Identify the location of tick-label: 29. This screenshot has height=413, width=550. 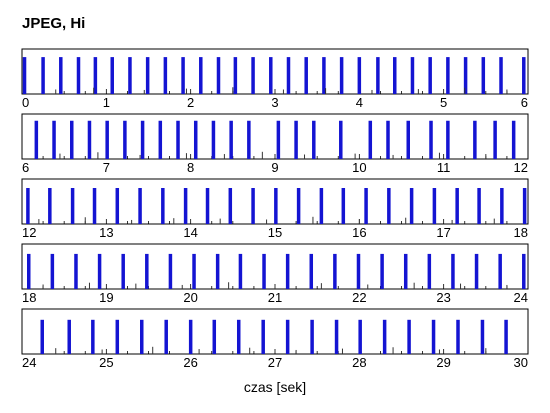
(443, 362).